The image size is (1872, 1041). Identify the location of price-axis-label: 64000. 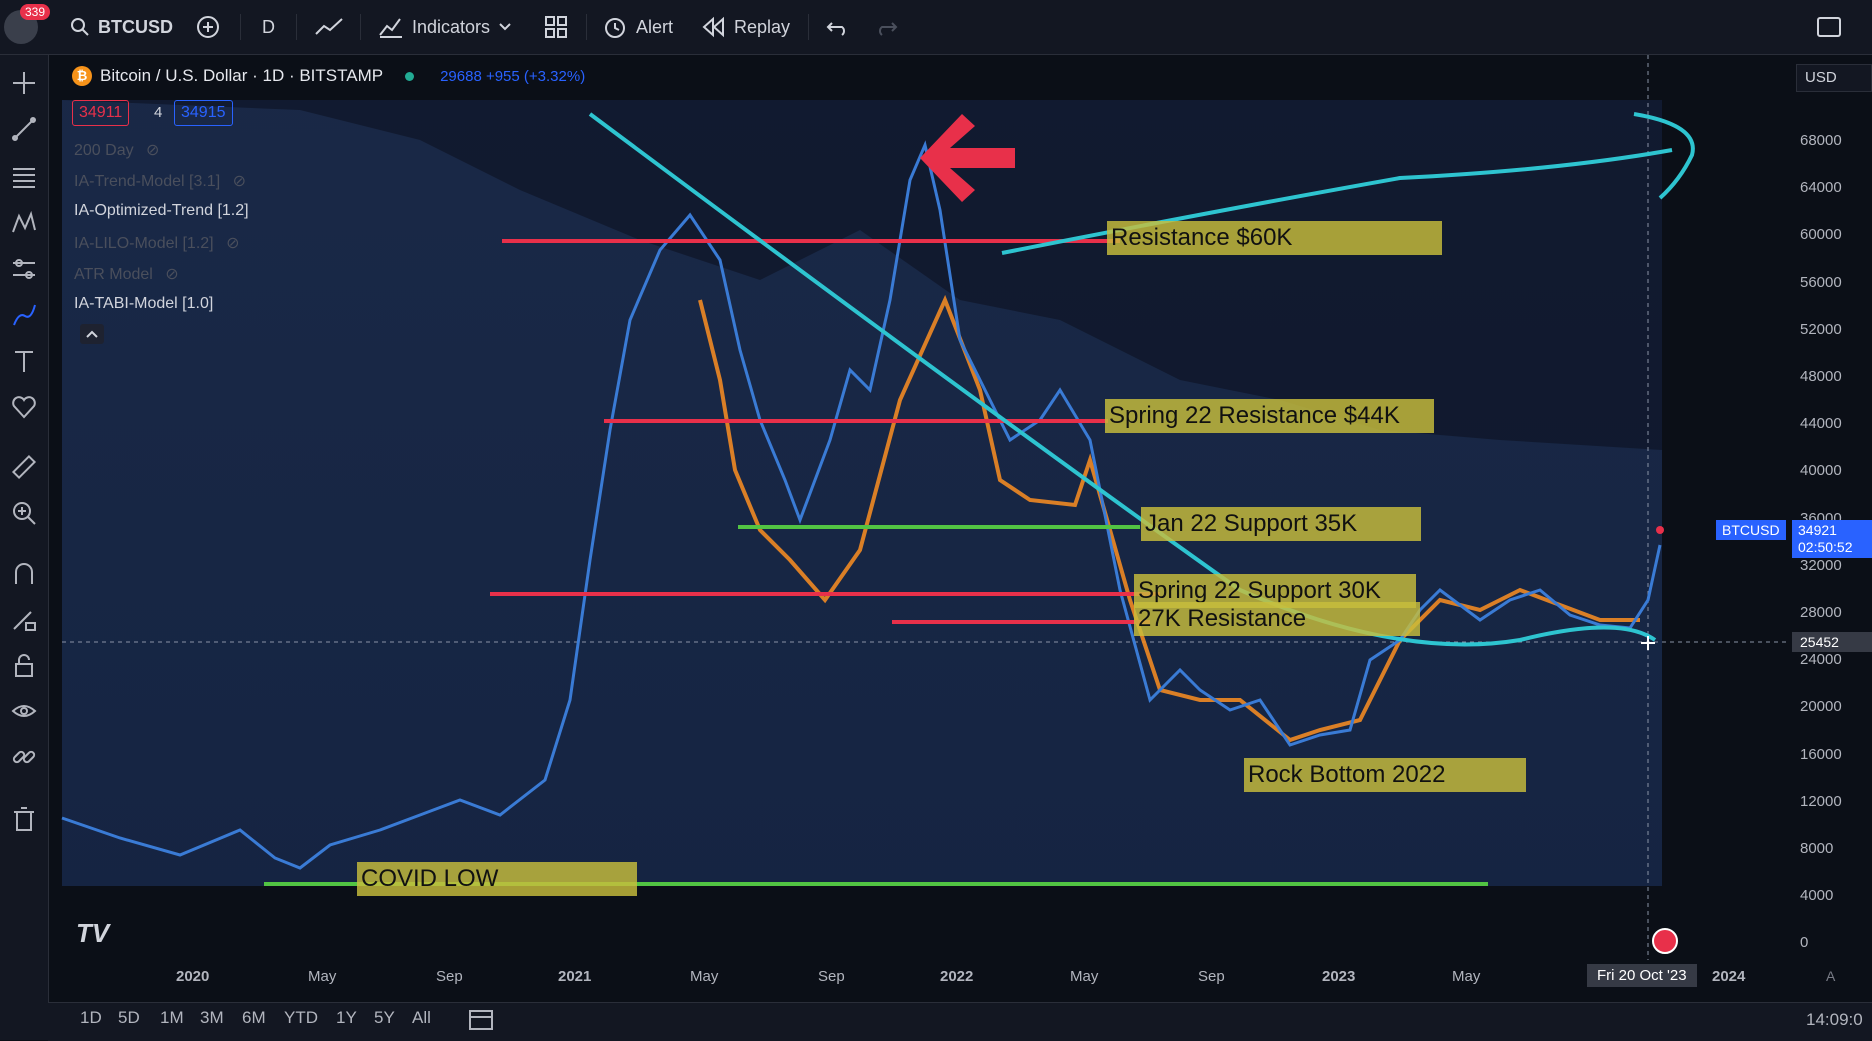
(1821, 188).